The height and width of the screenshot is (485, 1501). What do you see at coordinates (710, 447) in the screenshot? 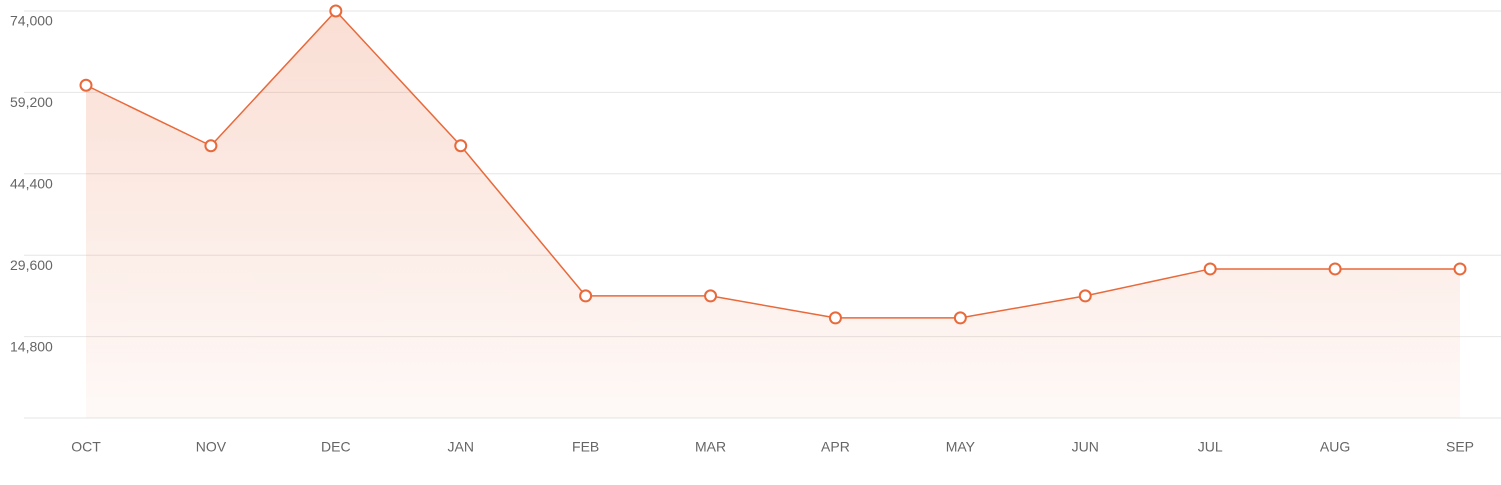
I see `x-tick-label: MAR` at bounding box center [710, 447].